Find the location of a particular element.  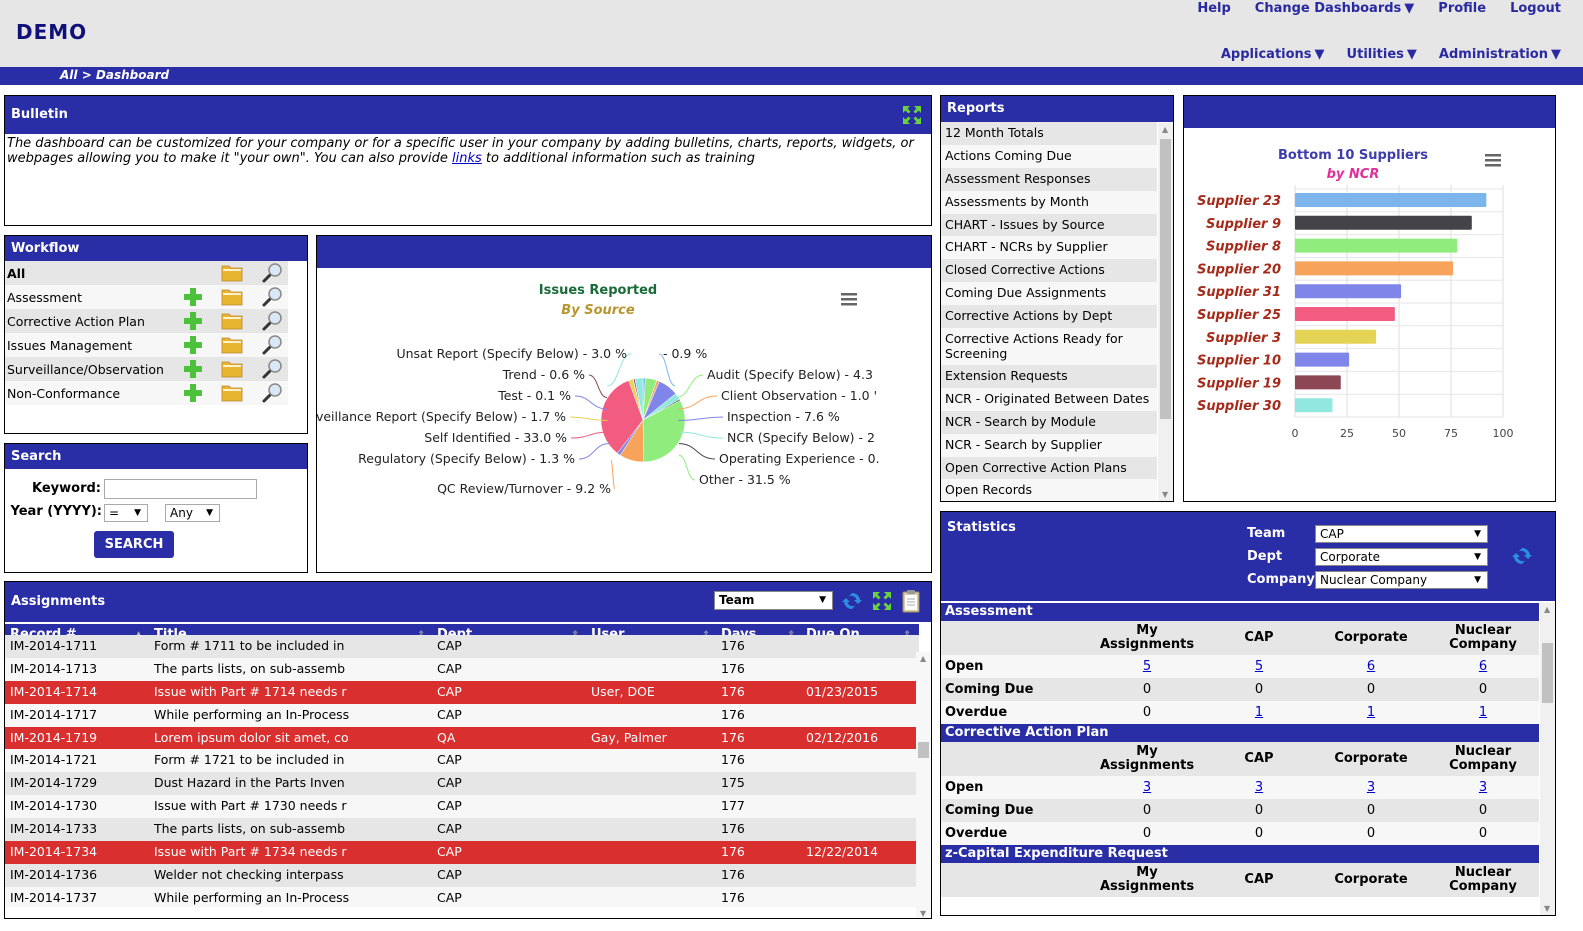

report-item: CHART - NCRs by Supplier is located at coordinates (1049, 248).